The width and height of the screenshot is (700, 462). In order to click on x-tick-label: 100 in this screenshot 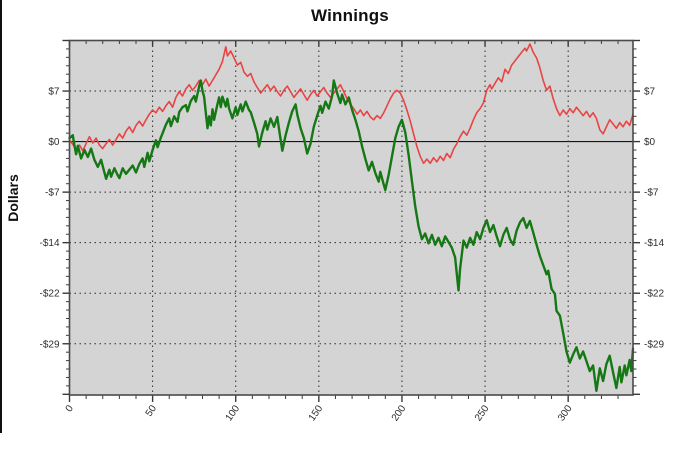, I will do `click(233, 413)`.